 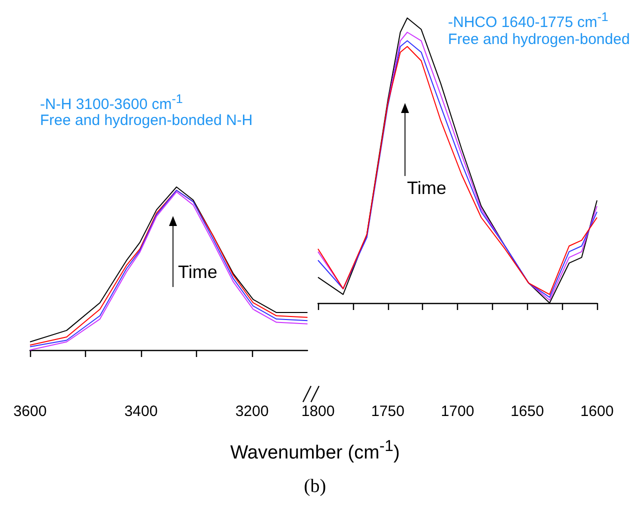 I want to click on x-tick-label: 3200, so click(x=252, y=411).